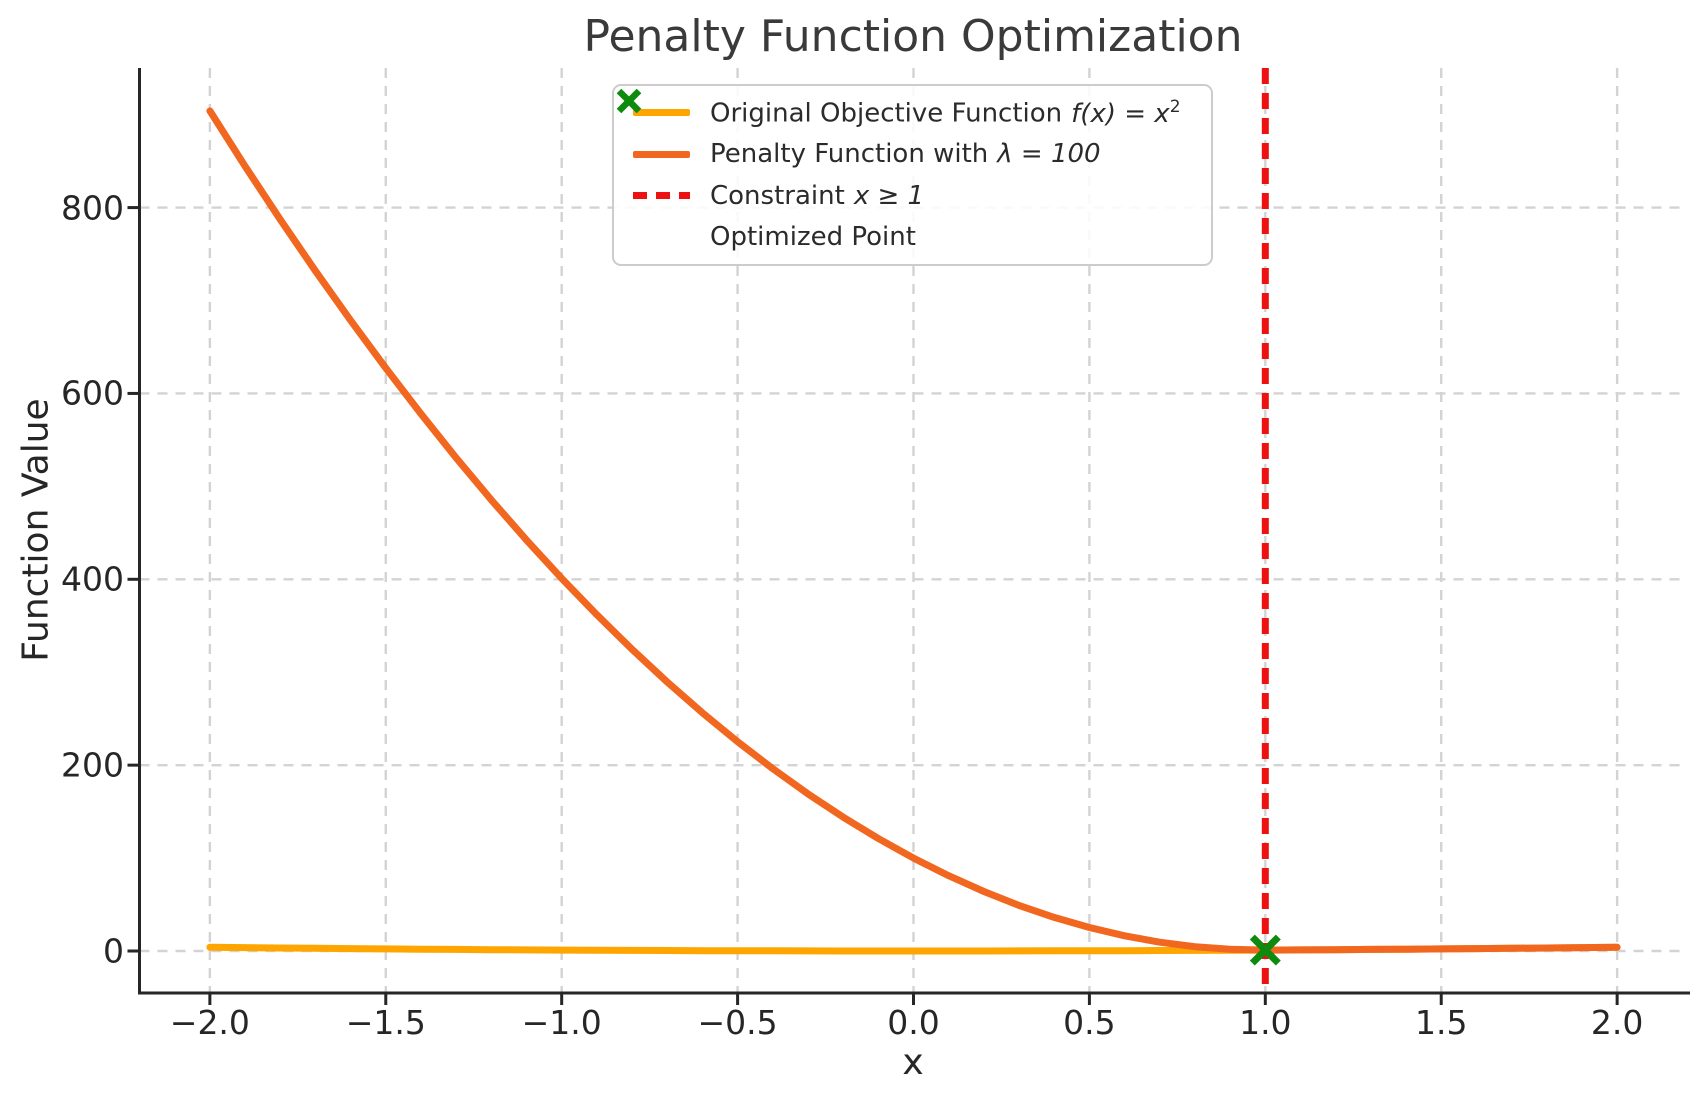  Describe the element at coordinates (737, 1022) in the screenshot. I see `x-tick-label: −0.5` at that location.